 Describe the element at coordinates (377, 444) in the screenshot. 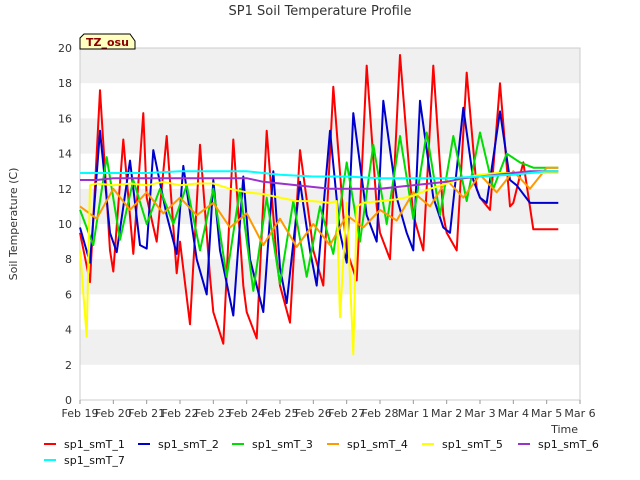

I see `legend-label: sp1_smT_4` at that location.